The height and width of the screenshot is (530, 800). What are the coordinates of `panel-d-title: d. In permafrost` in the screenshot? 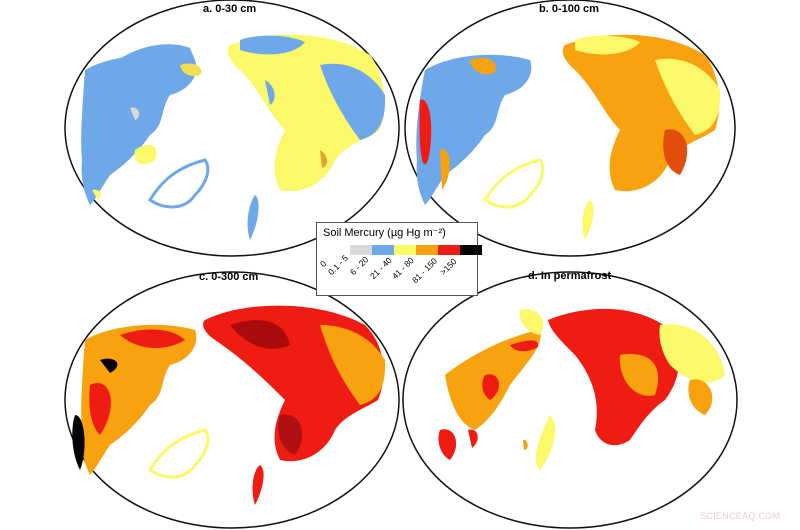 It's located at (570, 276).